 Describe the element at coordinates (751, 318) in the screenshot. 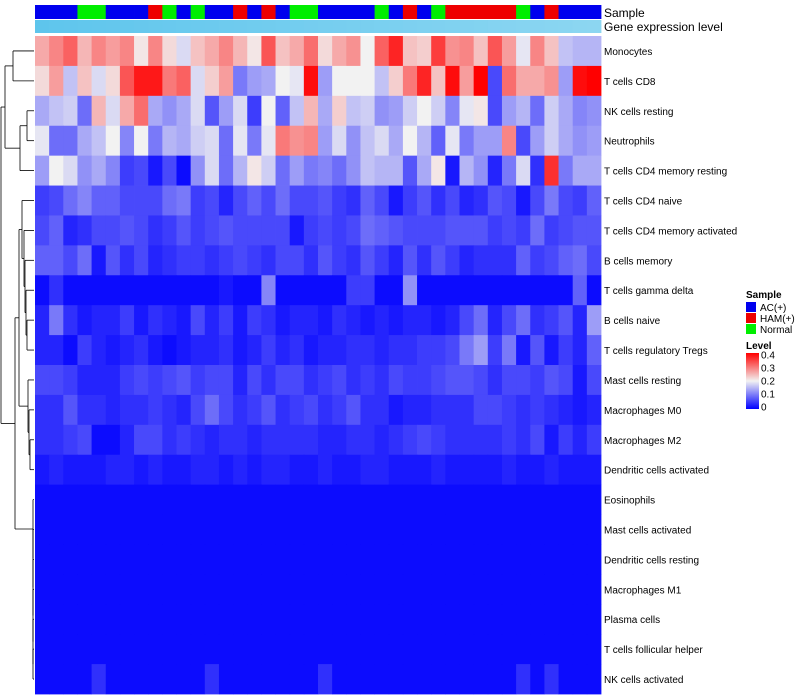

I see `legend-swatch-ham` at that location.